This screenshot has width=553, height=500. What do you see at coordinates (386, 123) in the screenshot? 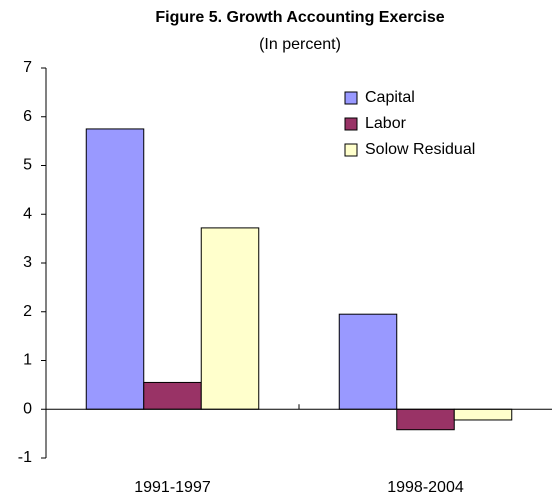
I see `legend-label: Labor` at bounding box center [386, 123].